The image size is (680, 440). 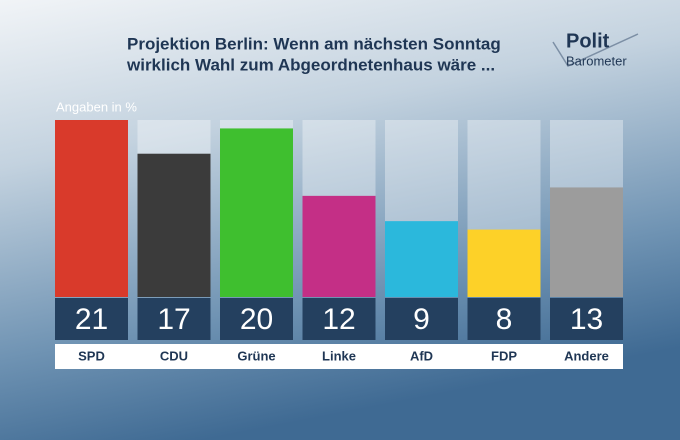 I want to click on value-label: 12, so click(x=338, y=319).